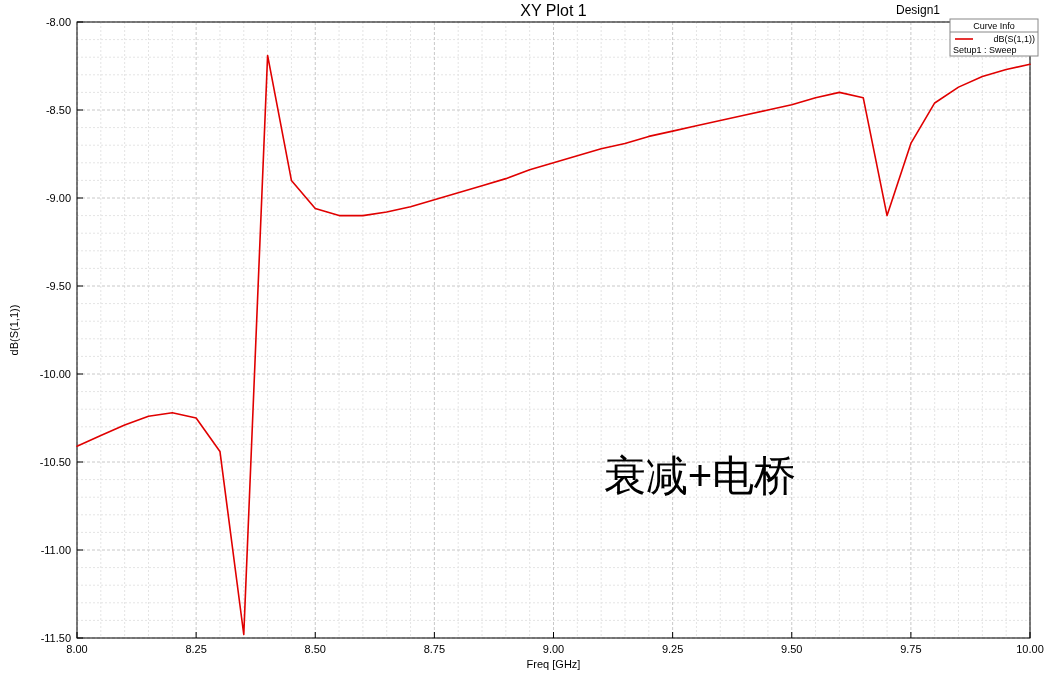  I want to click on y-axis-title: dB(S(1,1)), so click(14, 330).